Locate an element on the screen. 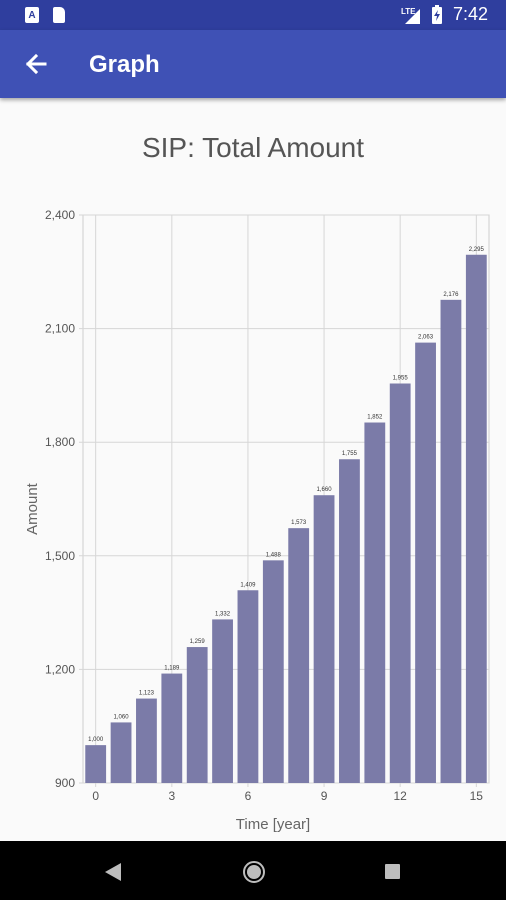 The height and width of the screenshot is (900, 506). bar-value-label: 1,488 is located at coordinates (274, 555).